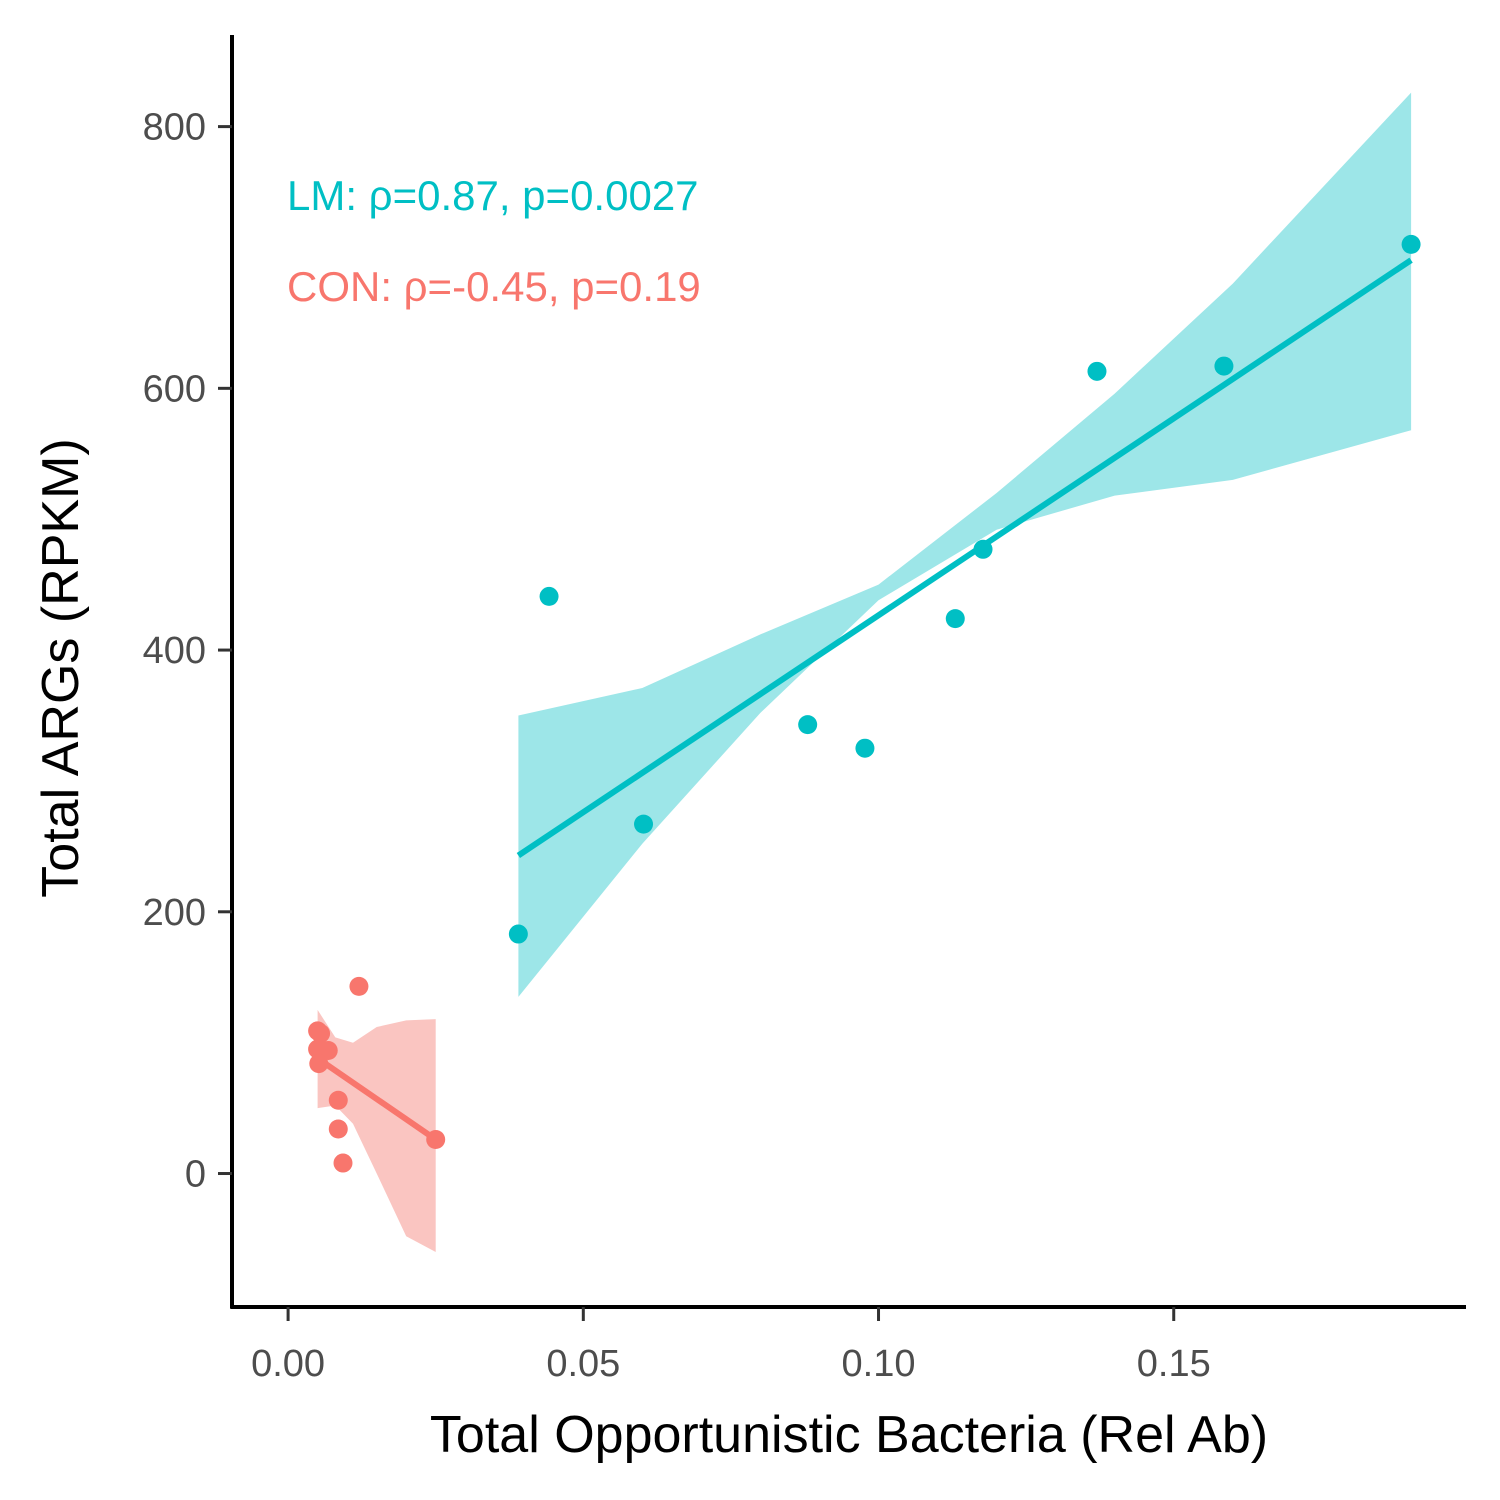 Image resolution: width=1500 pixels, height=1500 pixels. I want to click on annotations: LM: ρ=0.87, p=0.0027 CON: ρ=-0.45, p=0.19, so click(494, 241).